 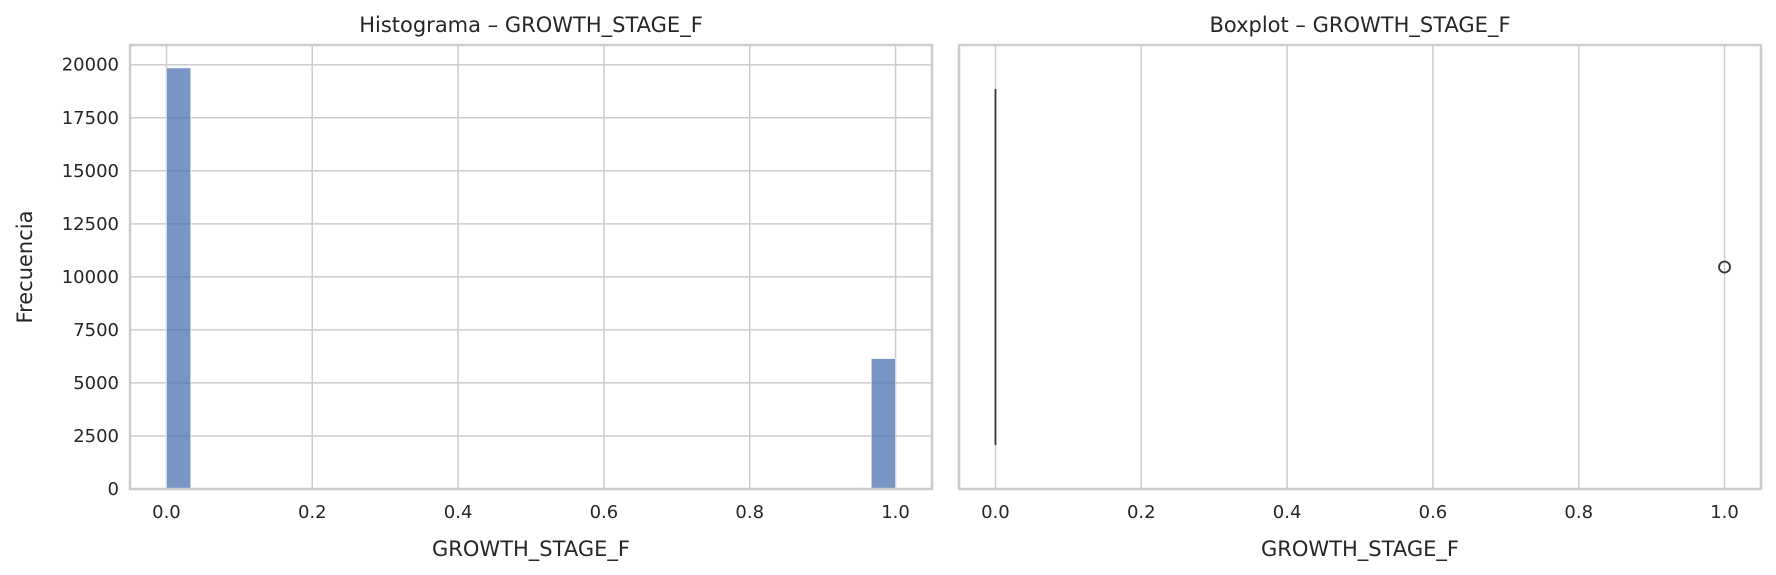 I want to click on histogram-y-tick-label: 20000, so click(x=90, y=65).